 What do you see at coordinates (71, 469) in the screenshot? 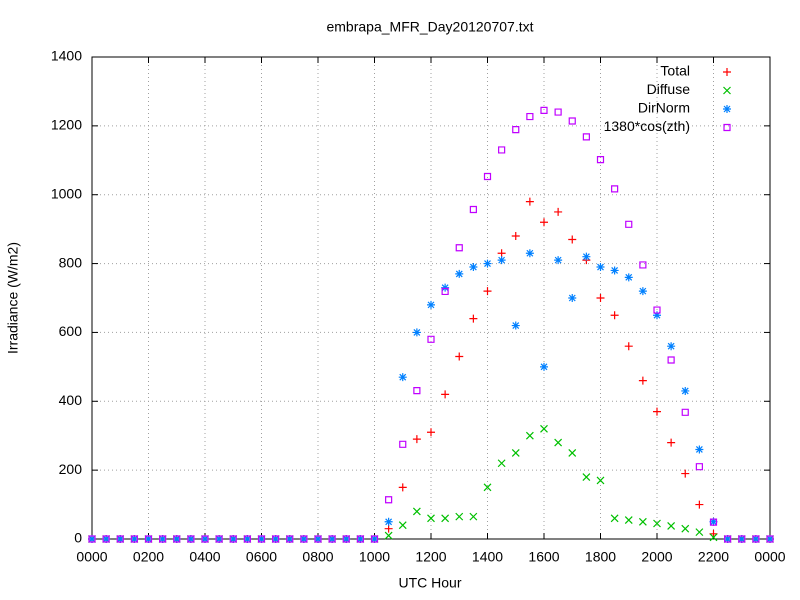
I see `y-tick-label: 200` at bounding box center [71, 469].